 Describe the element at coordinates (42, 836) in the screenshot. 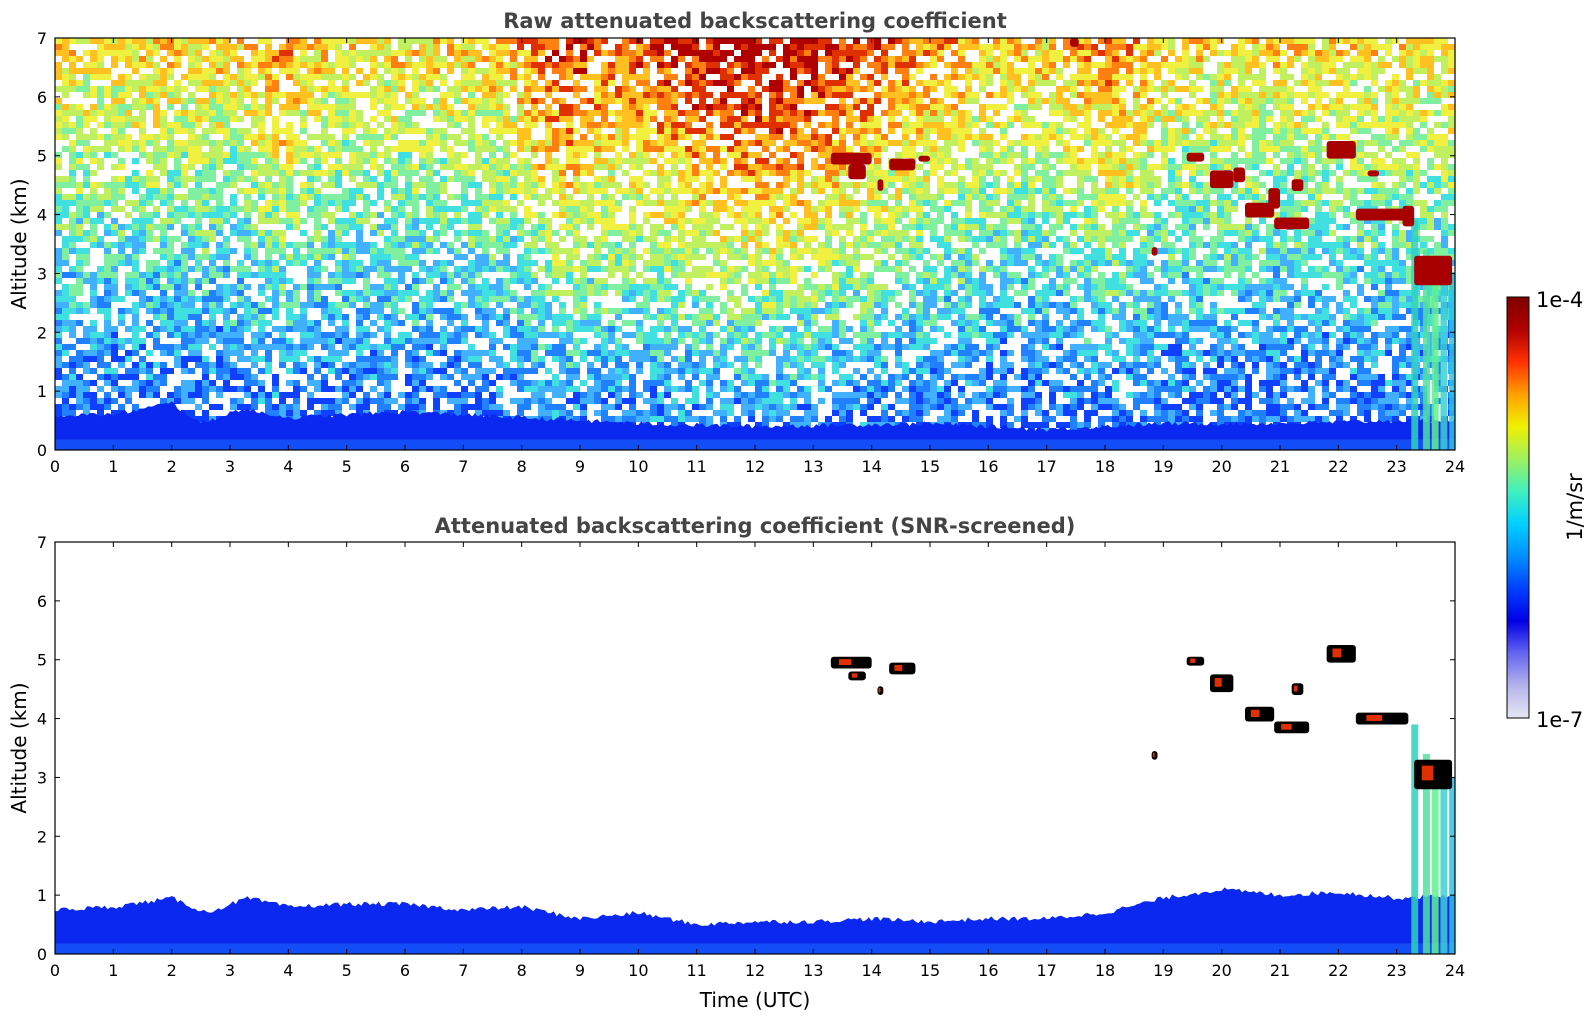

I see `y-tick-label: 2` at that location.